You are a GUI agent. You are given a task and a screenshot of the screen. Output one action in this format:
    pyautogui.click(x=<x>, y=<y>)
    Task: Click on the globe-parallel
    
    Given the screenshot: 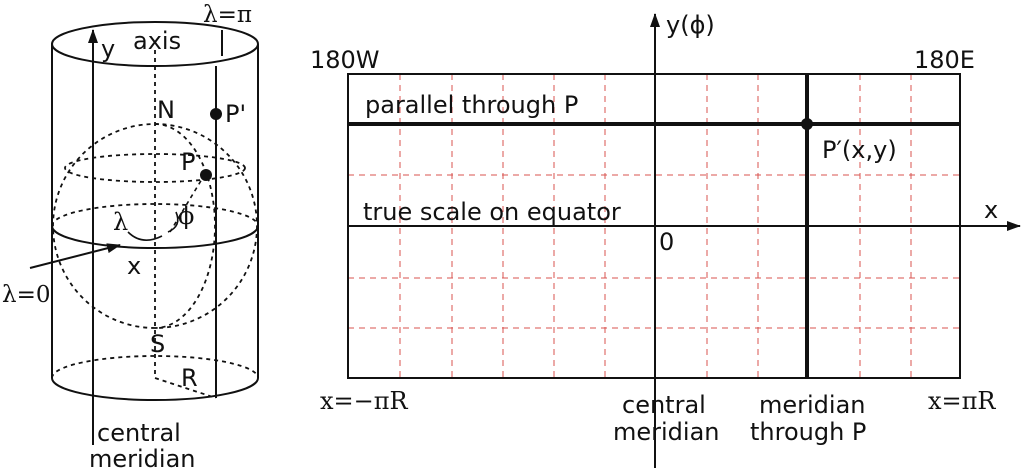 What is the action you would take?
    pyautogui.click(x=155, y=168)
    